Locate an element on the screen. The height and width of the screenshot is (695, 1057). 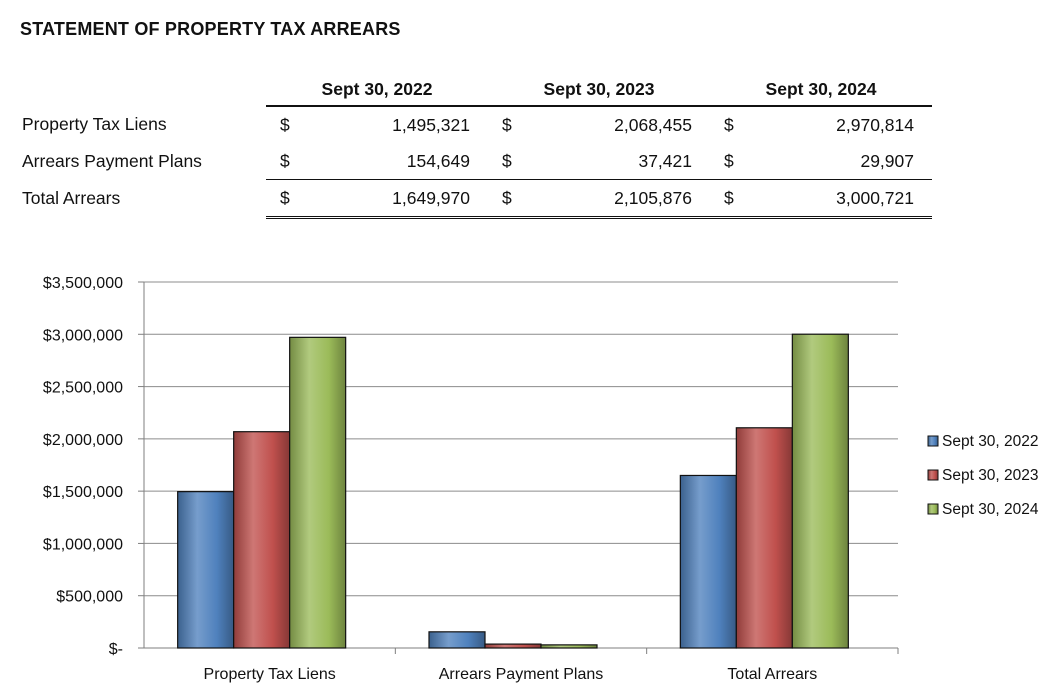
header-2022: Sept 30, 2022 is located at coordinates (377, 90).